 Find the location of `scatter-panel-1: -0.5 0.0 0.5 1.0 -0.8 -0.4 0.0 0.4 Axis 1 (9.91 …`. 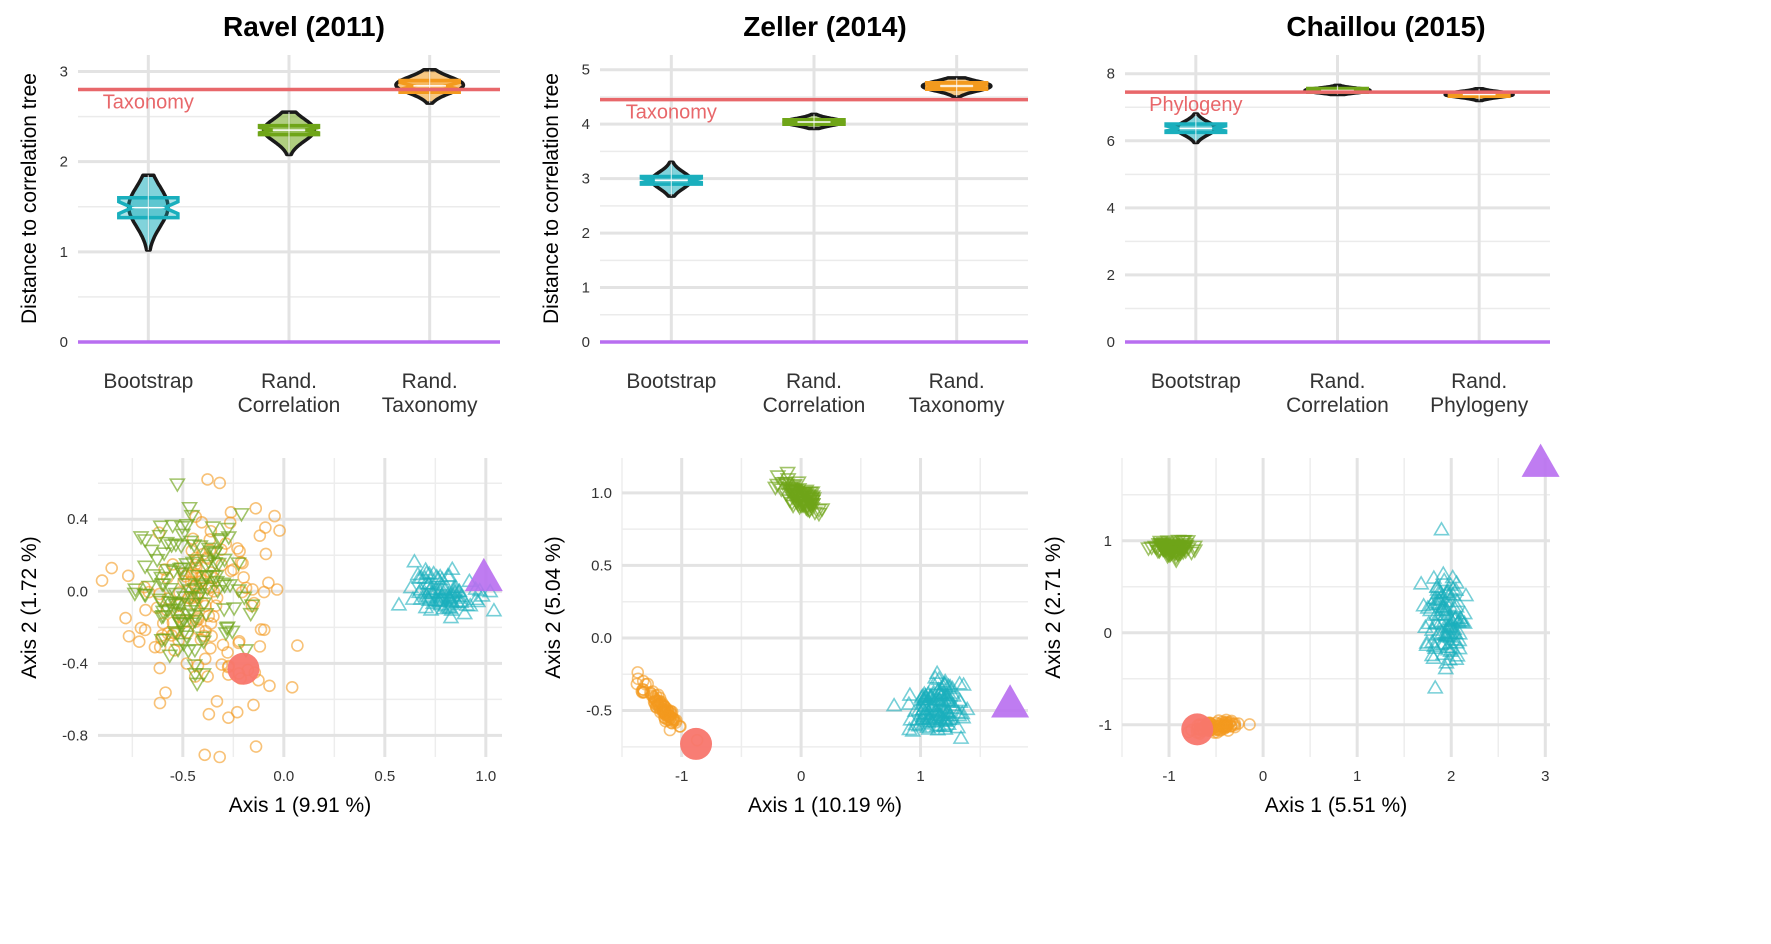

scatter-panel-1: -0.5 0.0 0.5 1.0 -0.8 -0.4 0.0 0.4 Axis 1 (9.91 … is located at coordinates (260, 637).